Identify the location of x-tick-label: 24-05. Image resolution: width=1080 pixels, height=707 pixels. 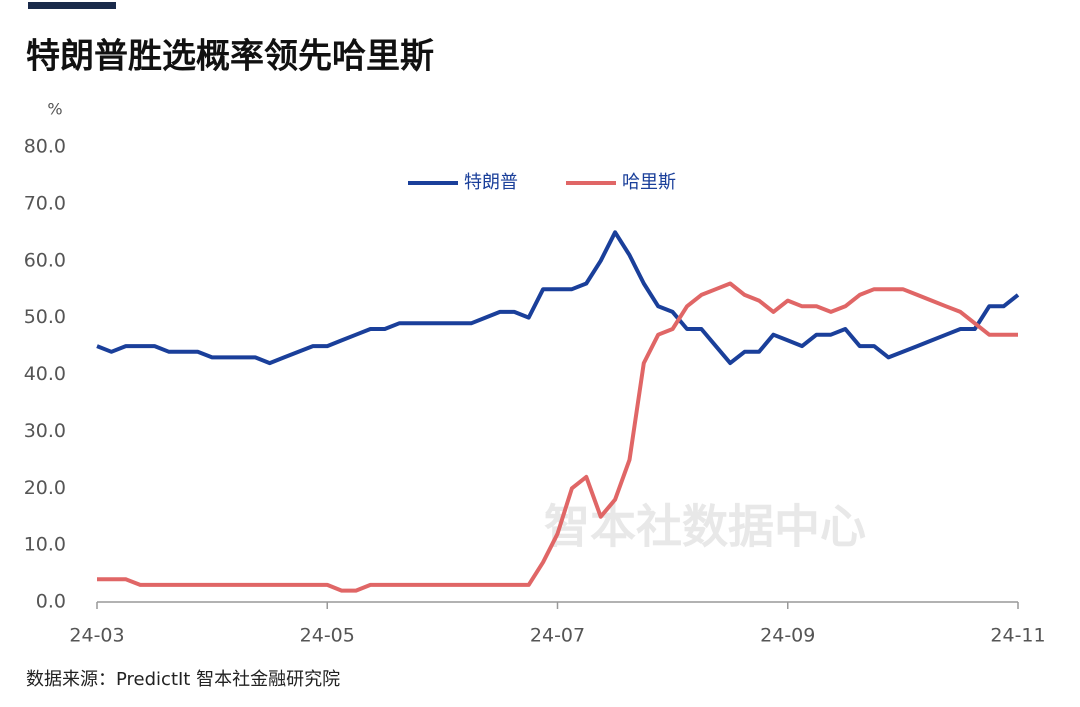
(327, 636).